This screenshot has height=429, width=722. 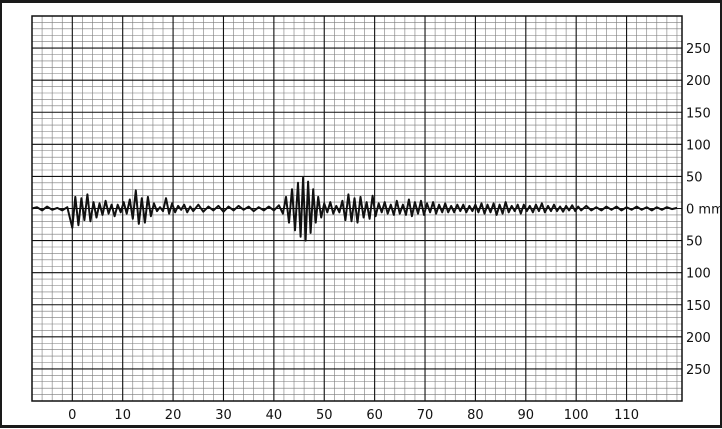 What do you see at coordinates (526, 415) in the screenshot?
I see `x-tick-label: 90` at bounding box center [526, 415].